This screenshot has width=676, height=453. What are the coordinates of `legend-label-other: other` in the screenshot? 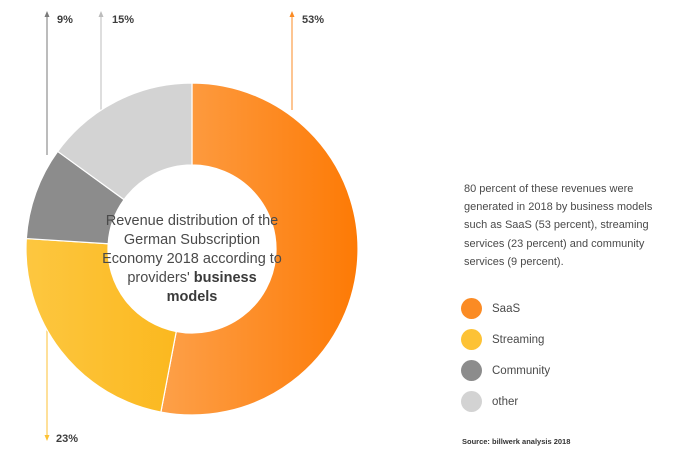 It's located at (505, 401).